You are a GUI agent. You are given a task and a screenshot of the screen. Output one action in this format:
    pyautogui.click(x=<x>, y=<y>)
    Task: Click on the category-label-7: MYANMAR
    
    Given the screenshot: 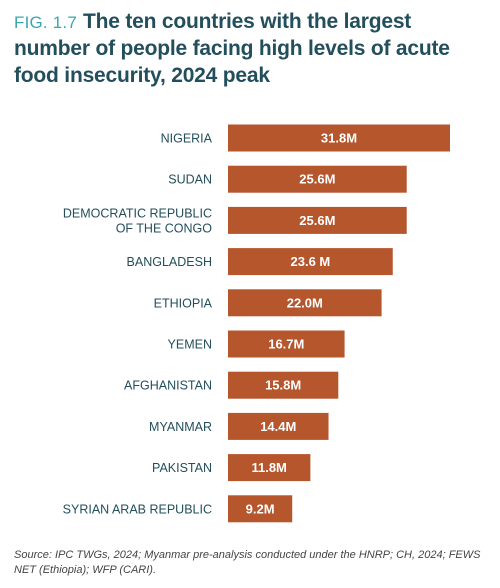 What is the action you would take?
    pyautogui.click(x=180, y=427)
    